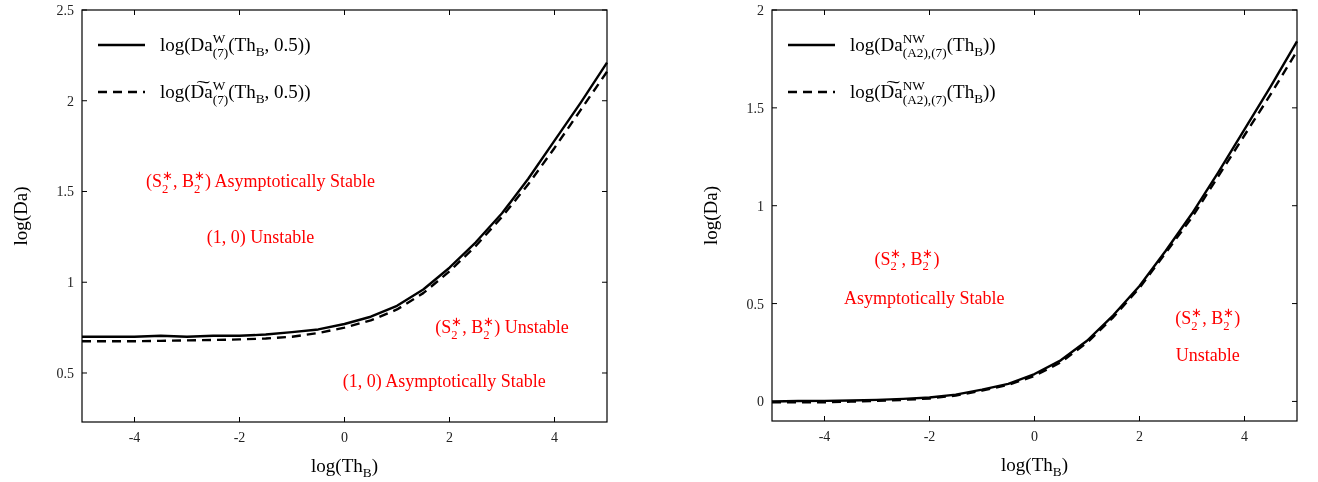 This screenshot has width=1318, height=482. I want to click on y-tick-label: 0, so click(760, 402).